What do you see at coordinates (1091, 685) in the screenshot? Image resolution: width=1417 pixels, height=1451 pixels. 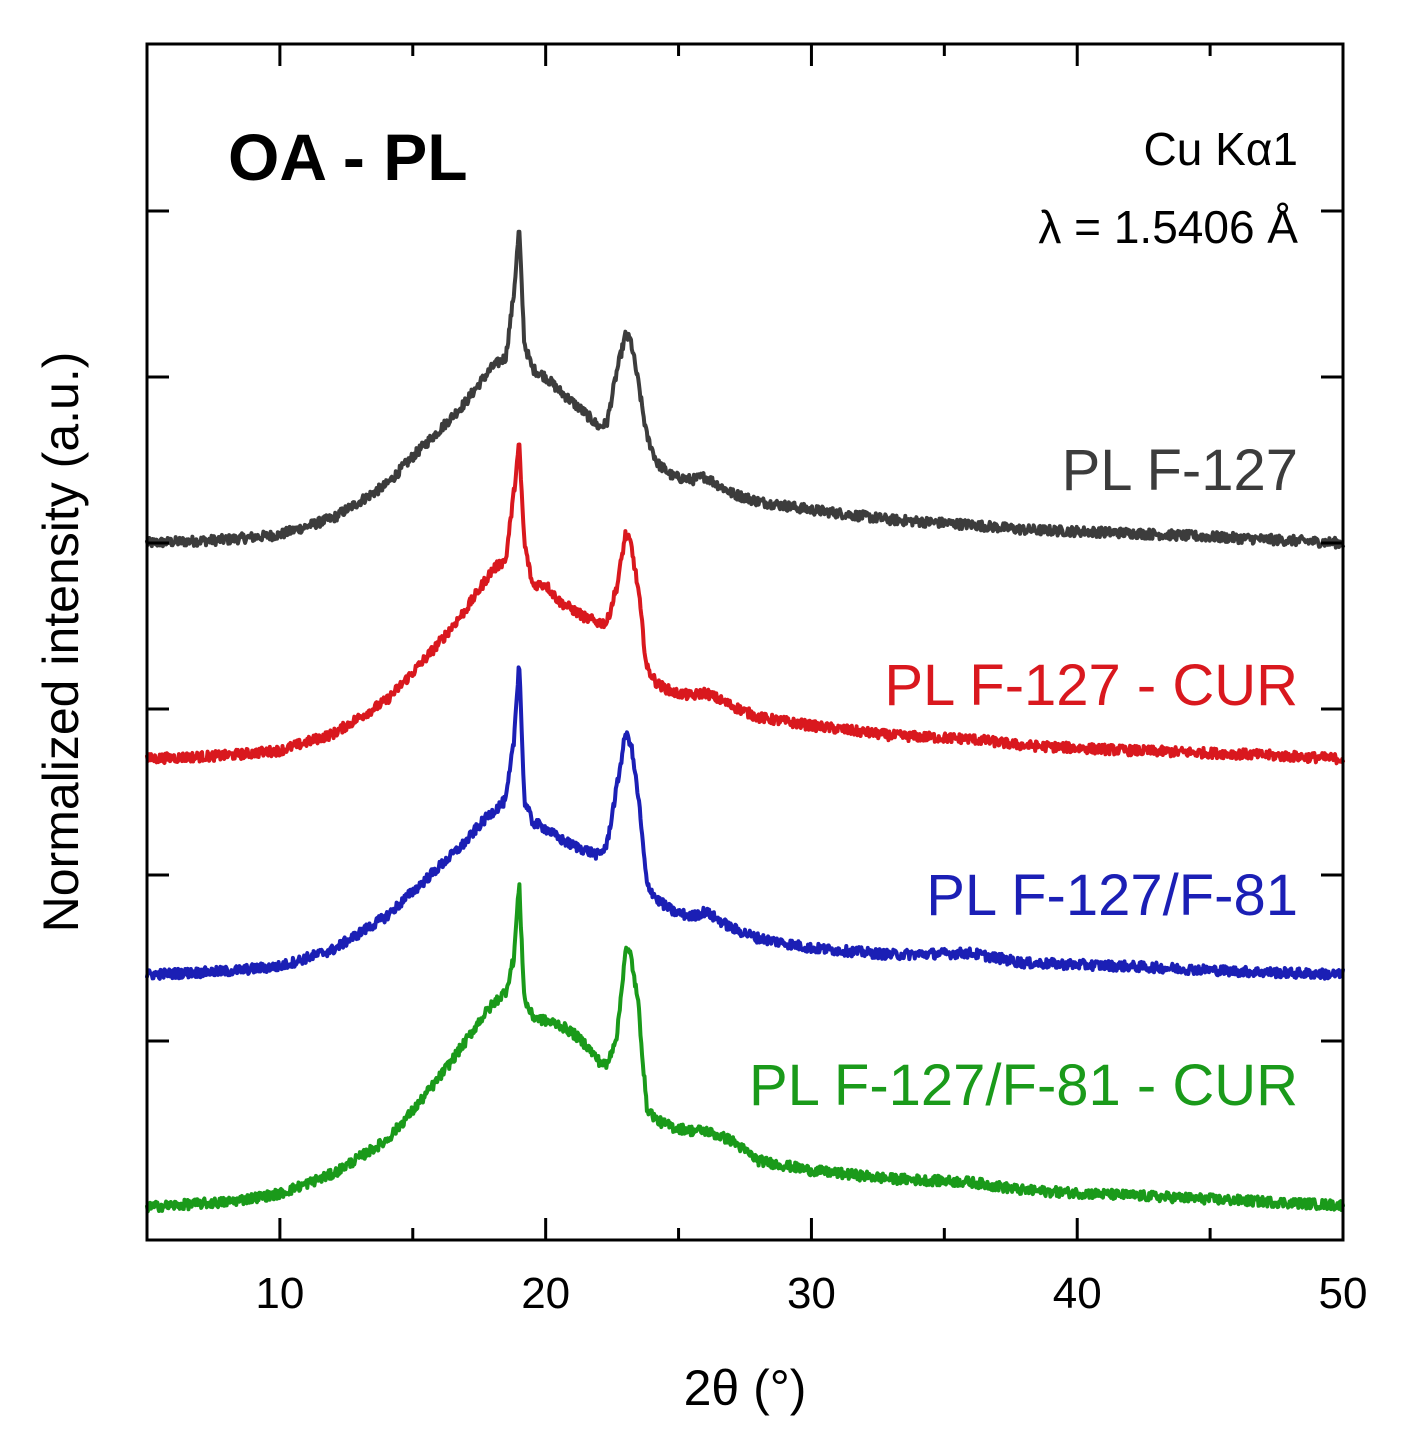 I see `series-label-2: PL F-127 - CUR` at bounding box center [1091, 685].